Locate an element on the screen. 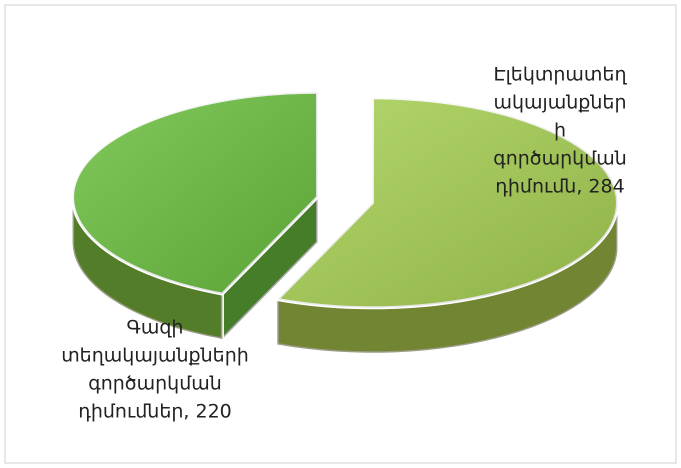 This screenshot has height=468, width=681. data-label: դիմումն, 284 is located at coordinates (559, 187).